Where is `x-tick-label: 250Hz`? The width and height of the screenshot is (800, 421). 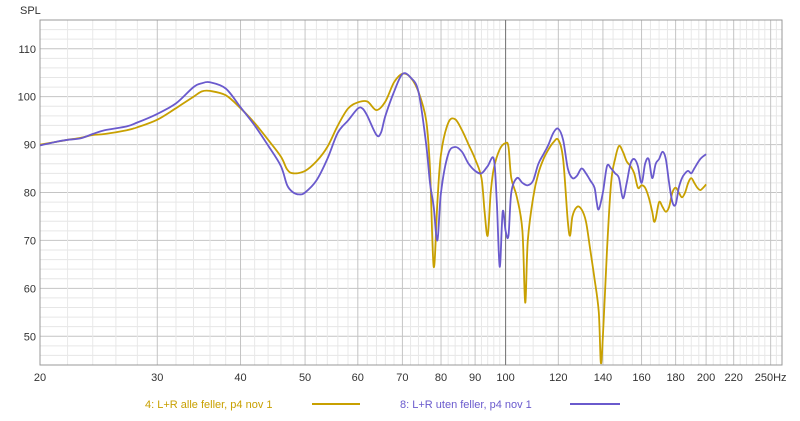 x-tick-label: 250Hz is located at coordinates (771, 378).